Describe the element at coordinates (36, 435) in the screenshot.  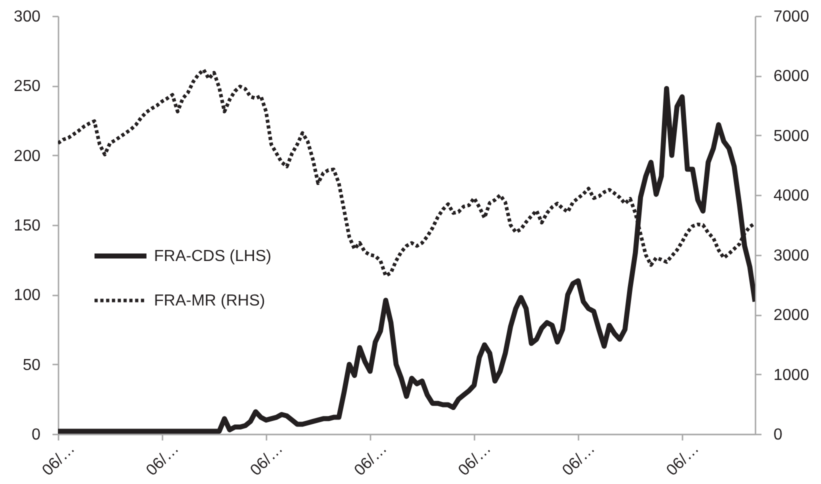
I see `y-tick-label: 0` at that location.